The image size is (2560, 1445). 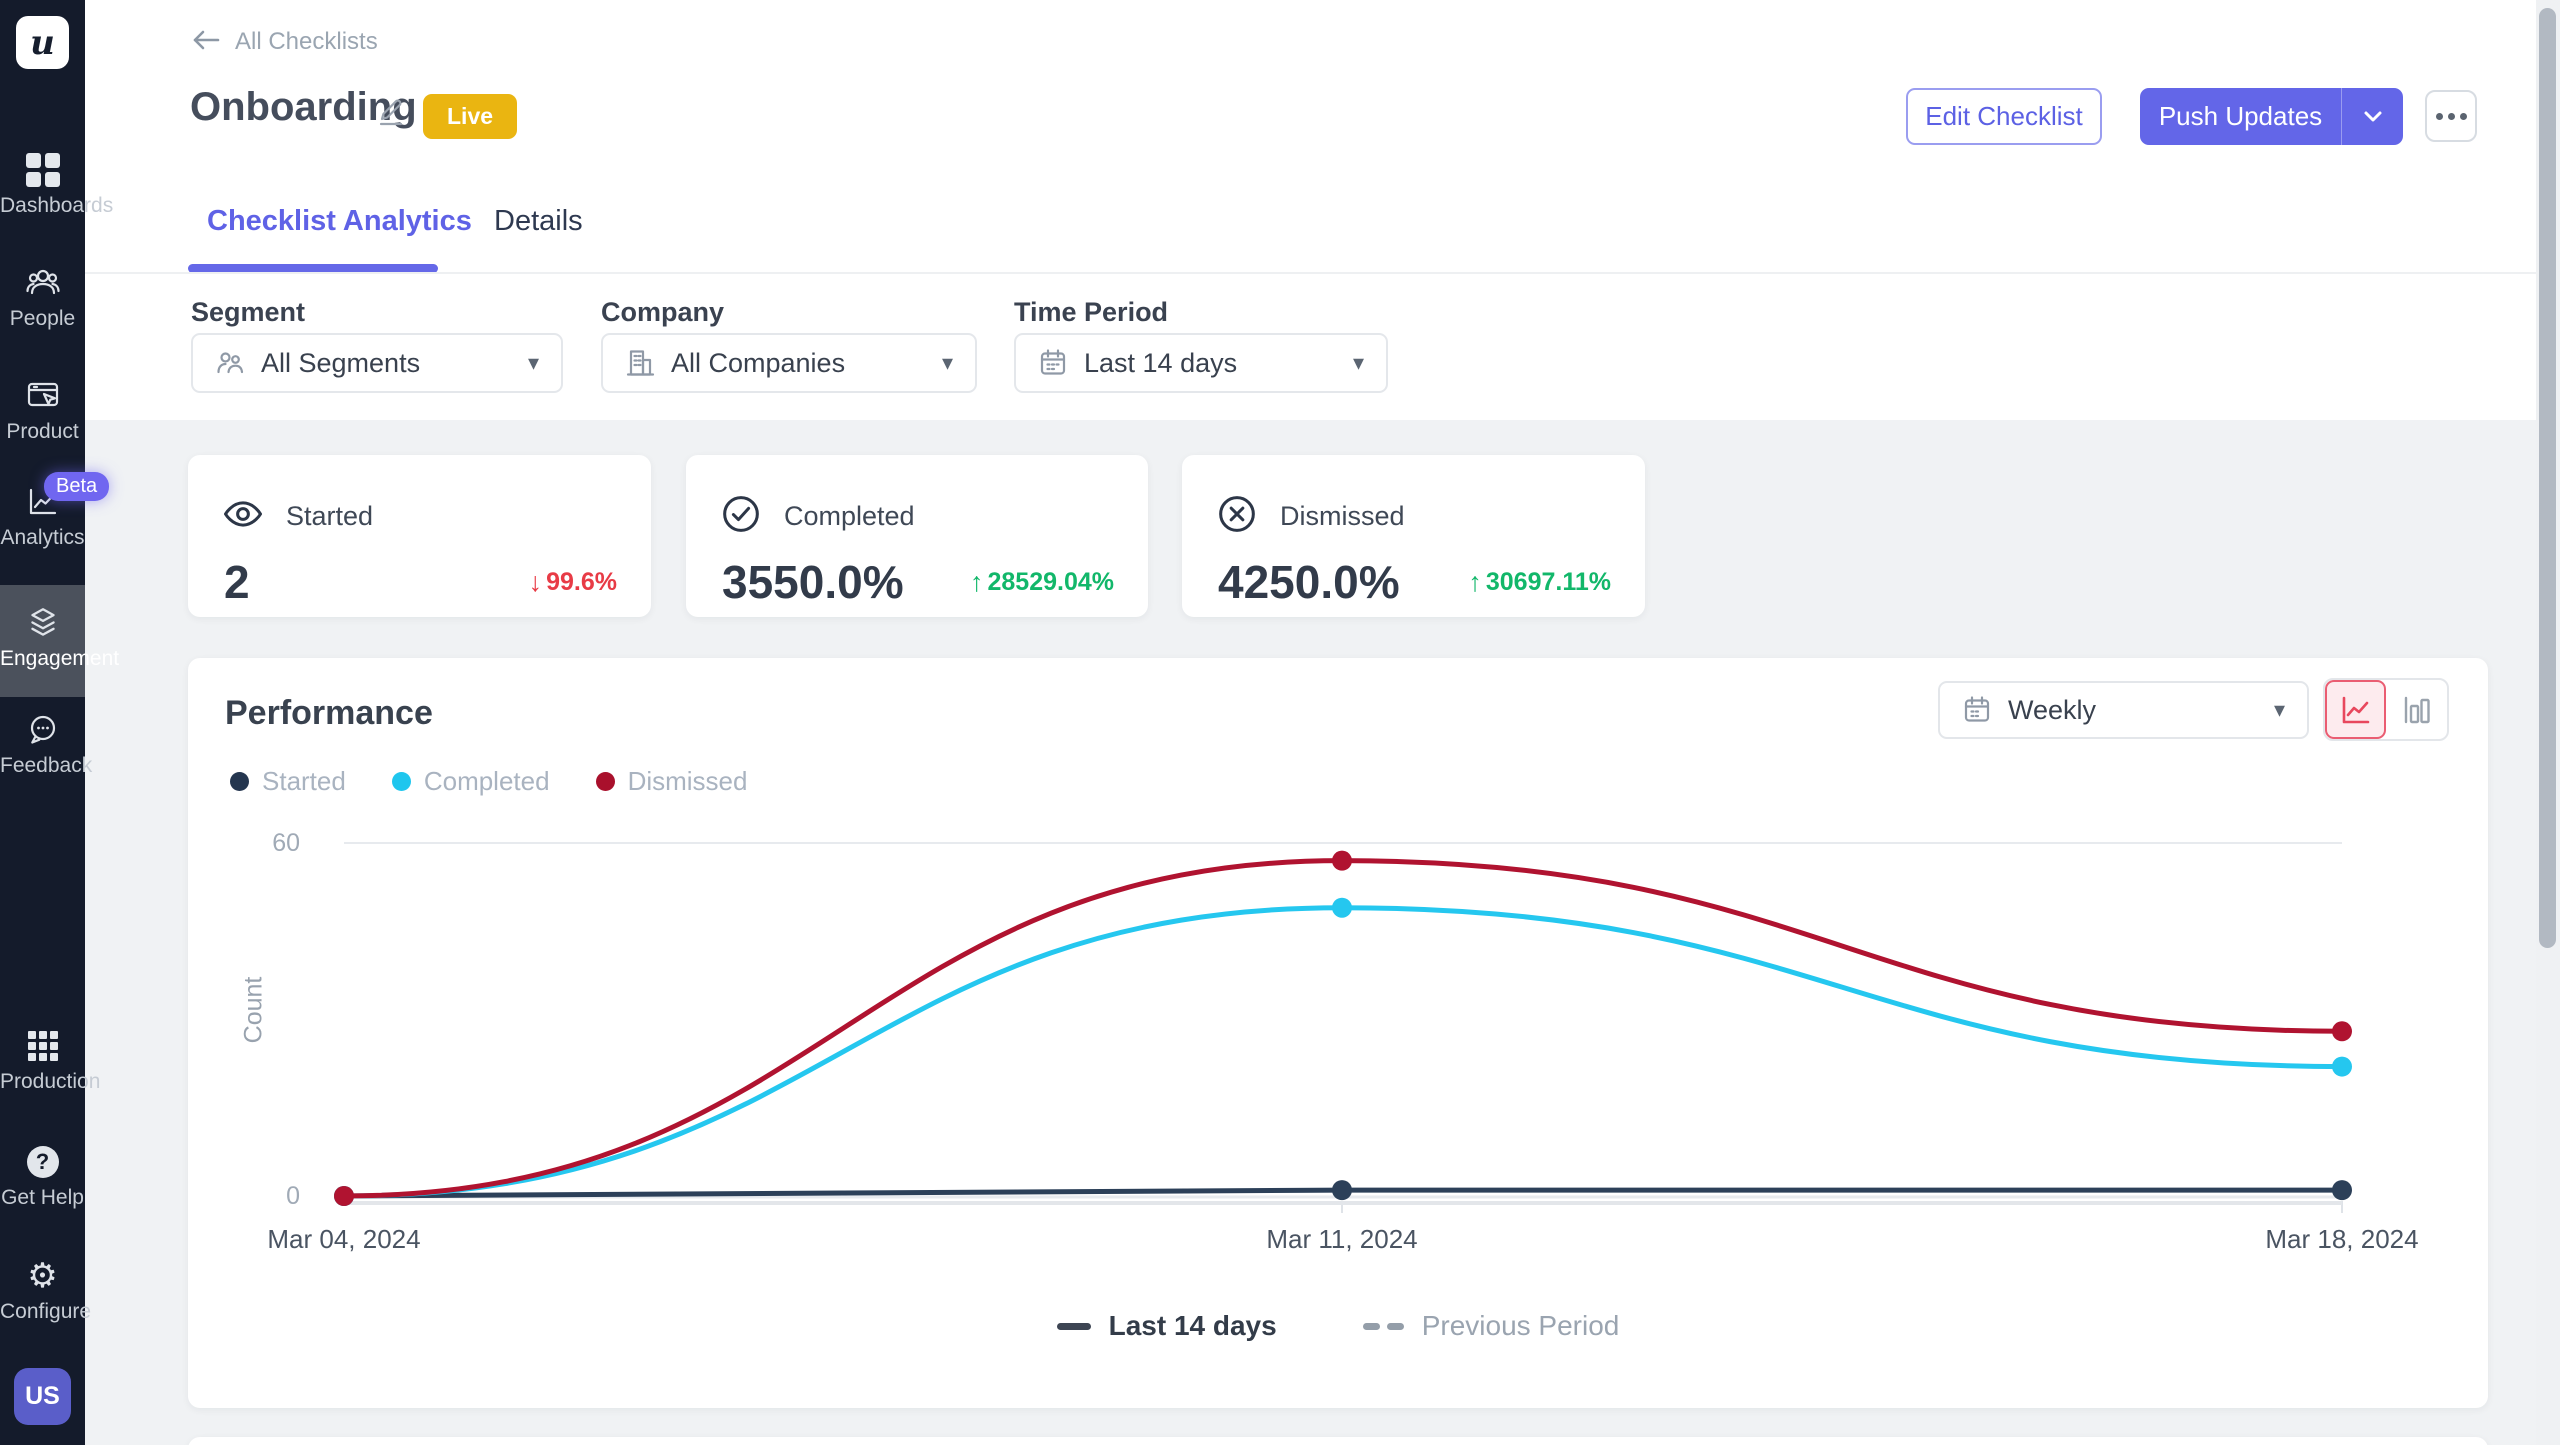 What do you see at coordinates (538, 221) in the screenshot?
I see `tab-details: Details` at bounding box center [538, 221].